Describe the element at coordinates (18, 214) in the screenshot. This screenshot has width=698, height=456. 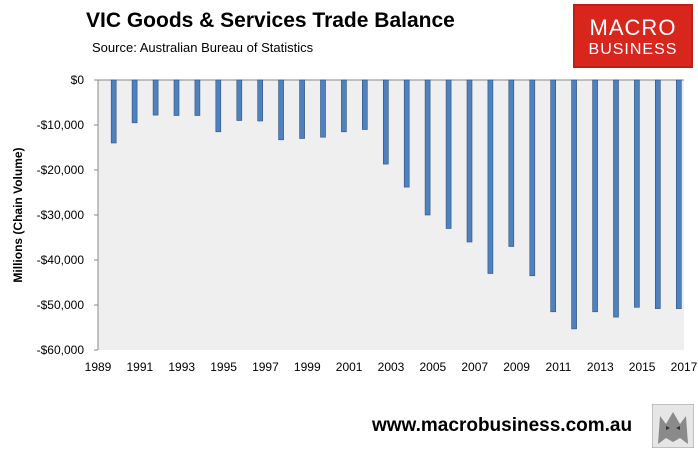
I see `y-axis-label: Millions (Chain Volume)` at that location.